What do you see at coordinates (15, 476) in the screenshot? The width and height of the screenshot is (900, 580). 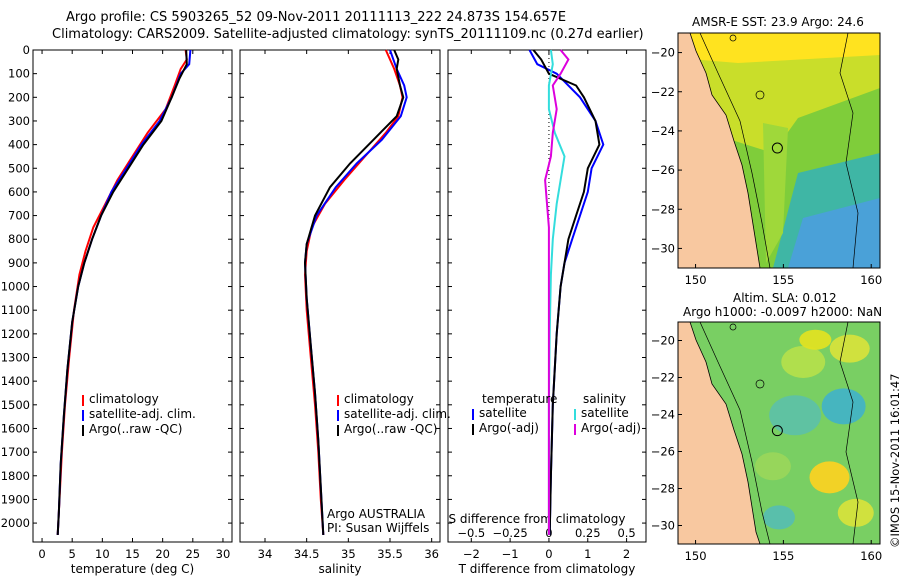 I see `y-tick-label: 1800` at bounding box center [15, 476].